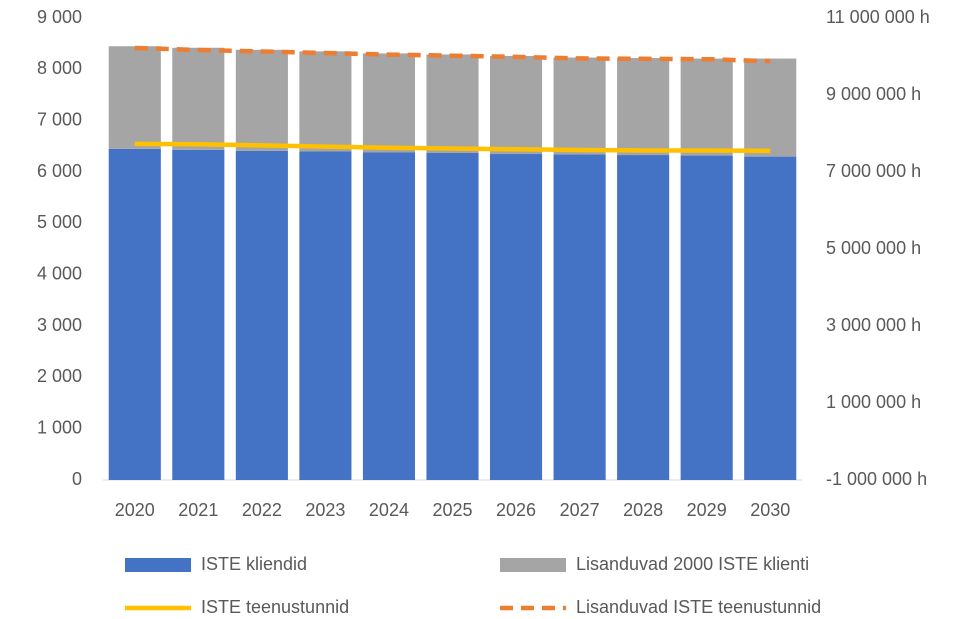 The height and width of the screenshot is (619, 974). Describe the element at coordinates (698, 607) in the screenshot. I see `legend-label: Lisanduvad ISTE teenustunnid` at that location.